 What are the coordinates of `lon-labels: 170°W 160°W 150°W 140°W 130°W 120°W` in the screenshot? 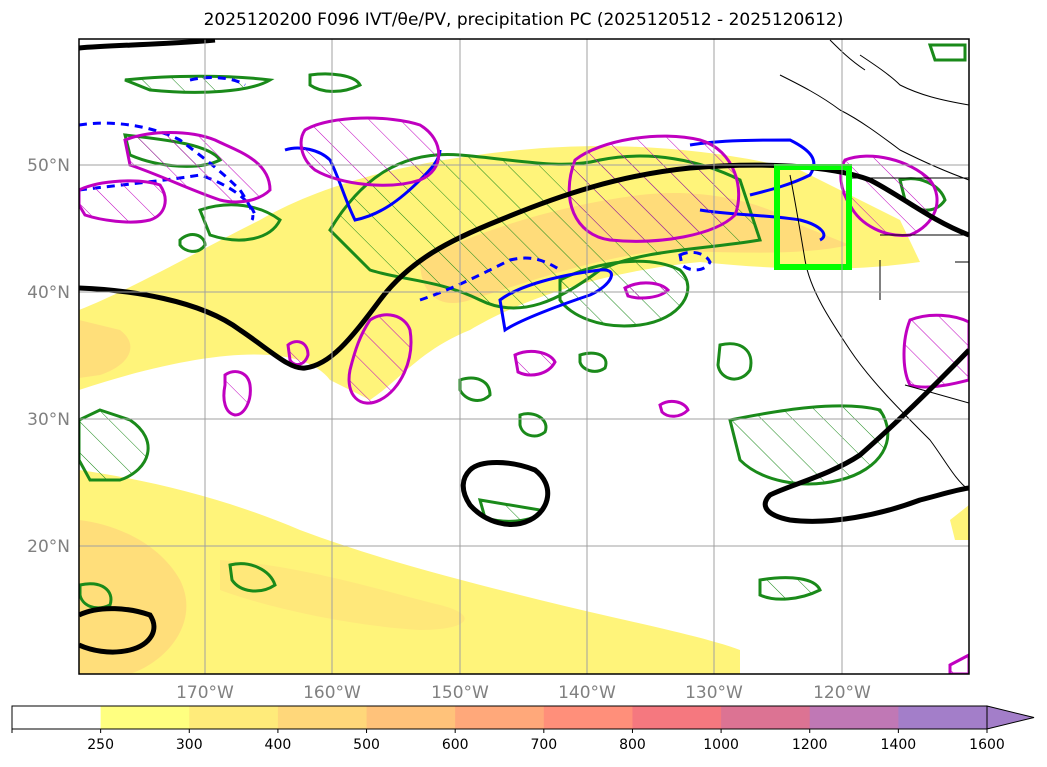 It's located at (523, 693).